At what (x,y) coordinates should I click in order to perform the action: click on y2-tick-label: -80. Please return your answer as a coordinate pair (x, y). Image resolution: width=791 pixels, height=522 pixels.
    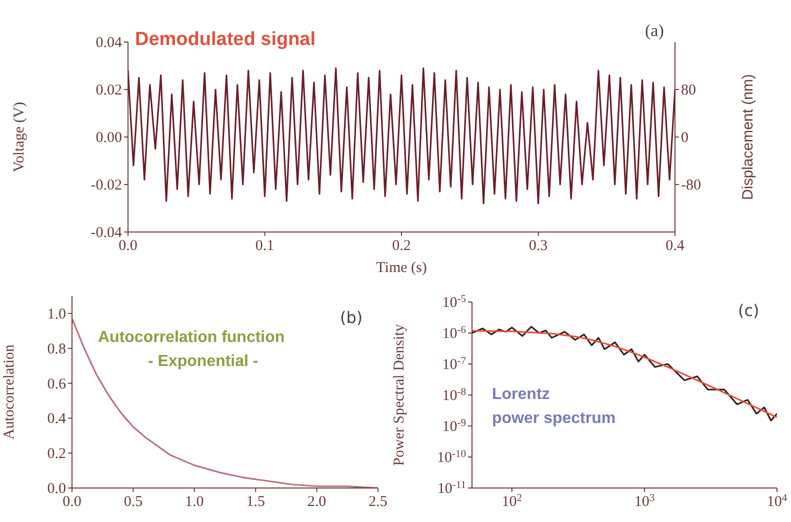
    Looking at the image, I should click on (691, 186).